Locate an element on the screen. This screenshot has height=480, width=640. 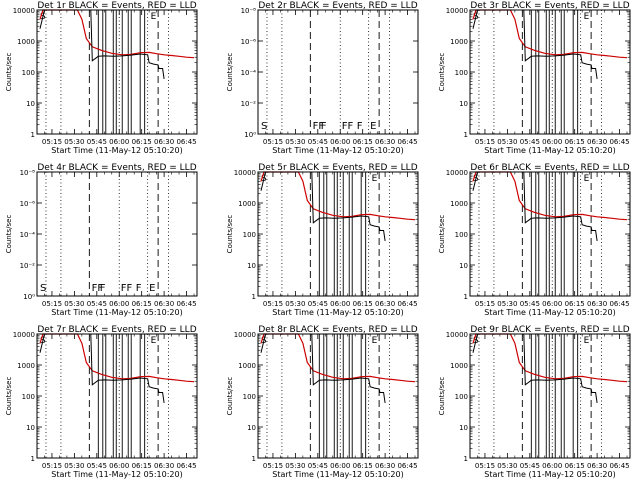
panel-title: Det 1r BLACK = Events, RED = LLD is located at coordinates (116, 6).